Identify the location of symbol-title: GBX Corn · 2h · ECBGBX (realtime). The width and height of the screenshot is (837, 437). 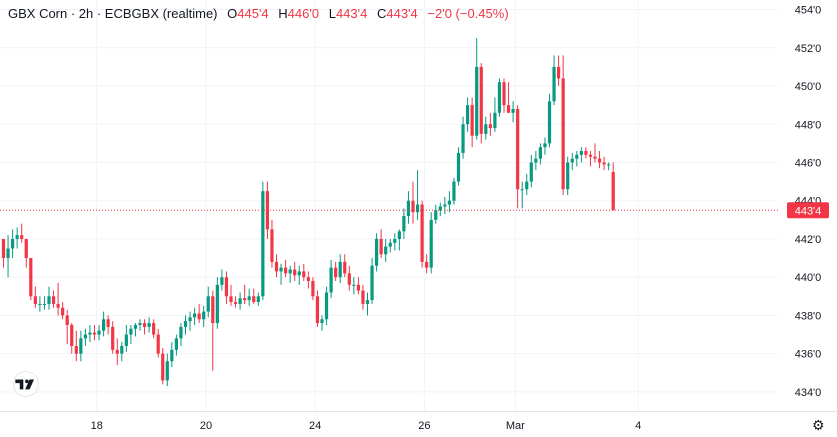
(113, 13).